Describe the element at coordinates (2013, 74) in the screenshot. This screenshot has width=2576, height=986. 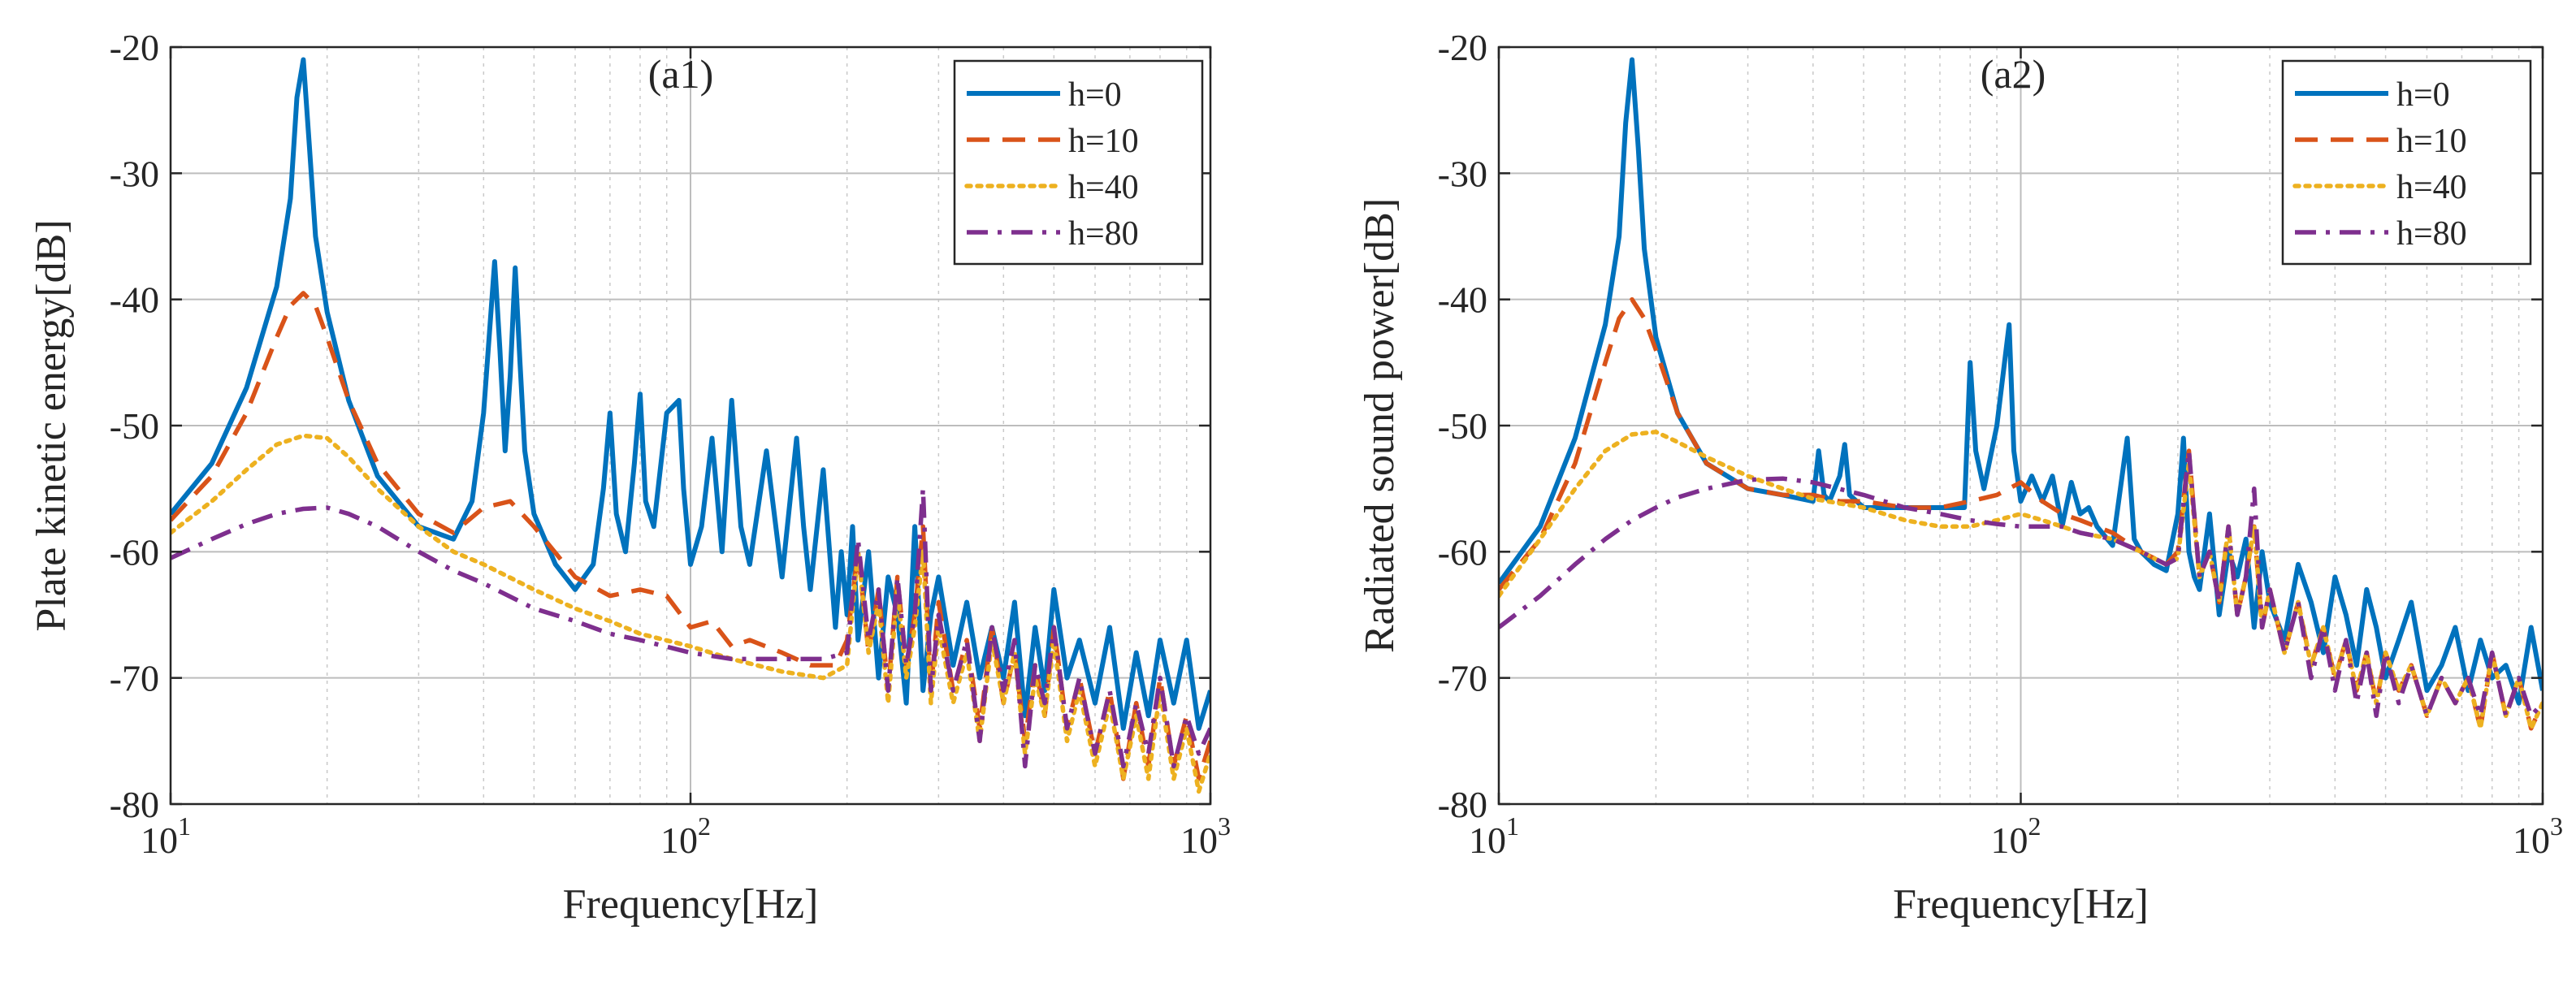
I see `panel-label: (a2)` at that location.